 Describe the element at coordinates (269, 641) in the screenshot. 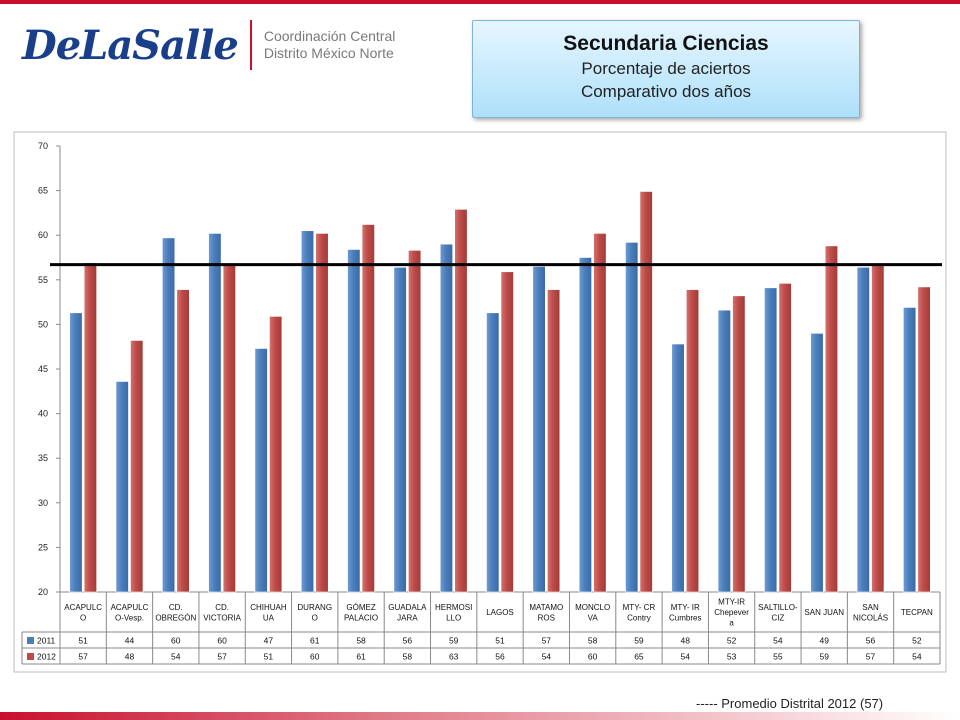

I see `table-value-2011: 47` at that location.